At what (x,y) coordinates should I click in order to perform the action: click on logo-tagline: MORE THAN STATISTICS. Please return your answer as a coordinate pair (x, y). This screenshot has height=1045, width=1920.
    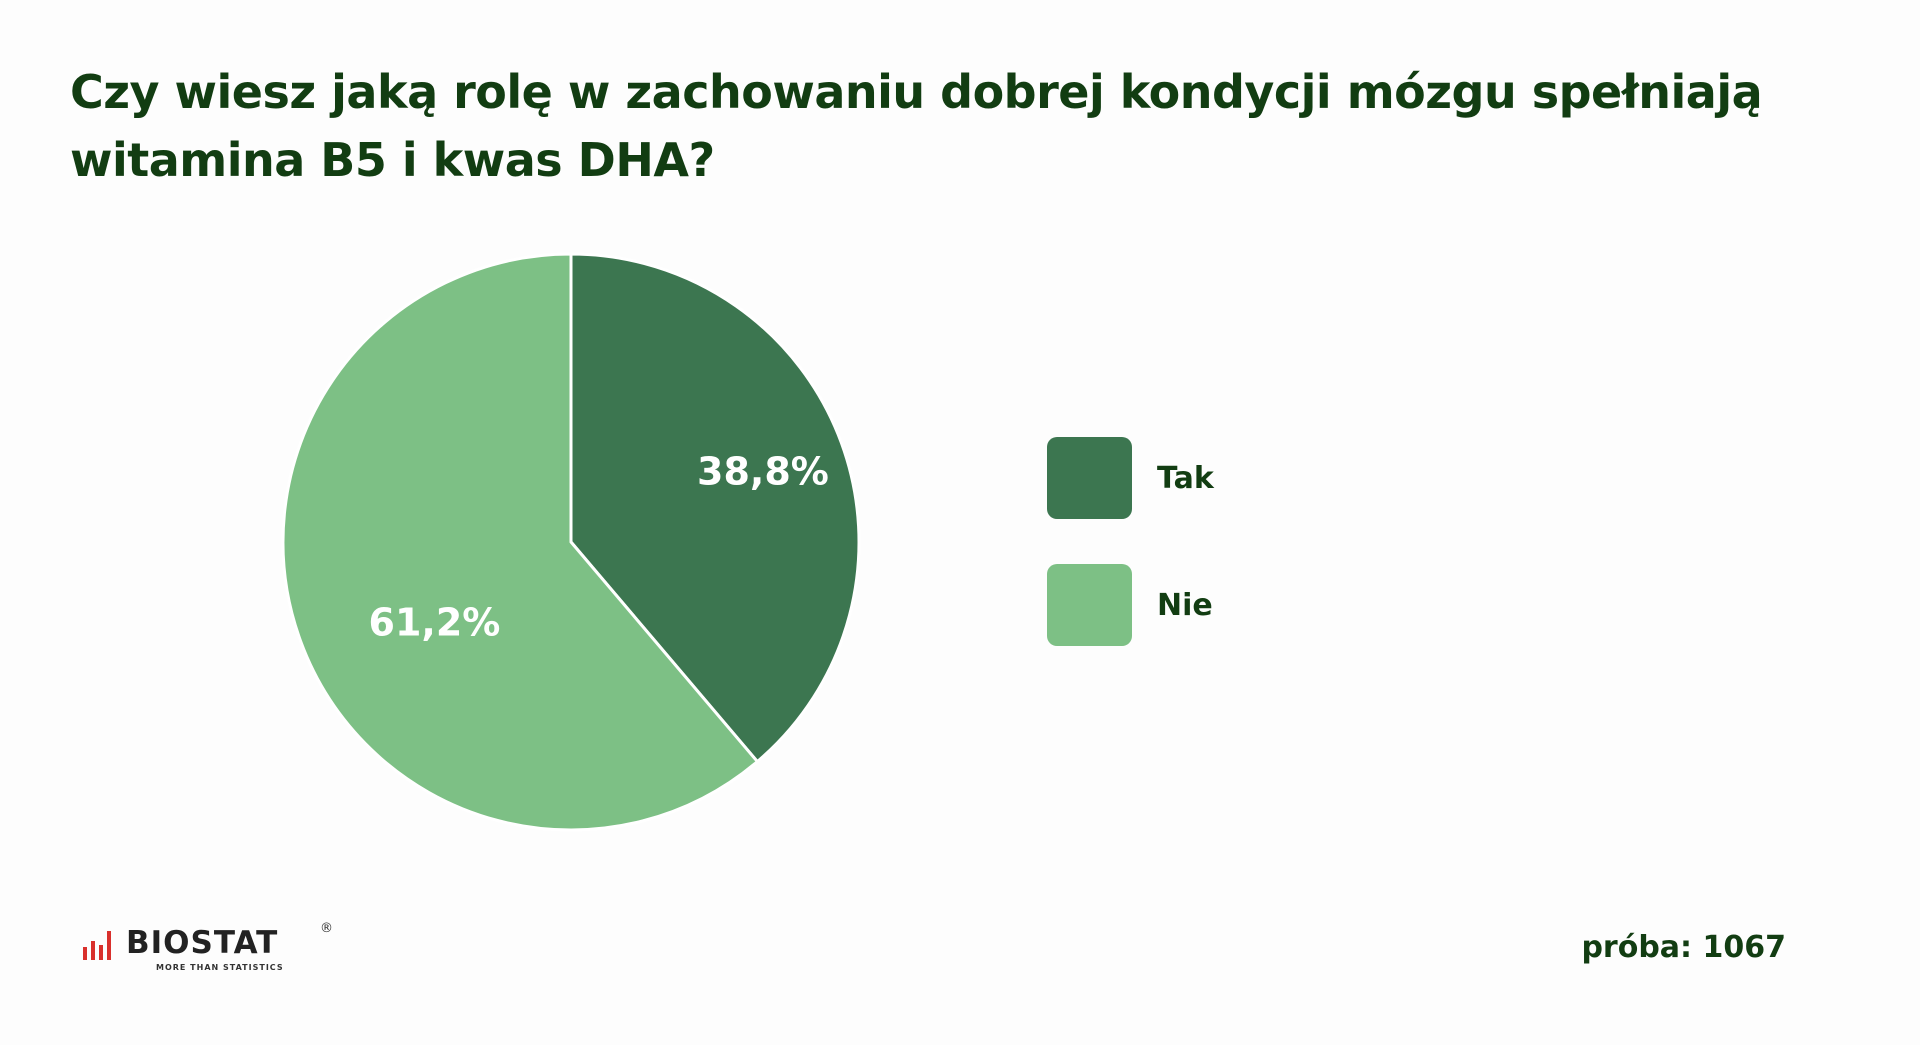
    Looking at the image, I should click on (220, 967).